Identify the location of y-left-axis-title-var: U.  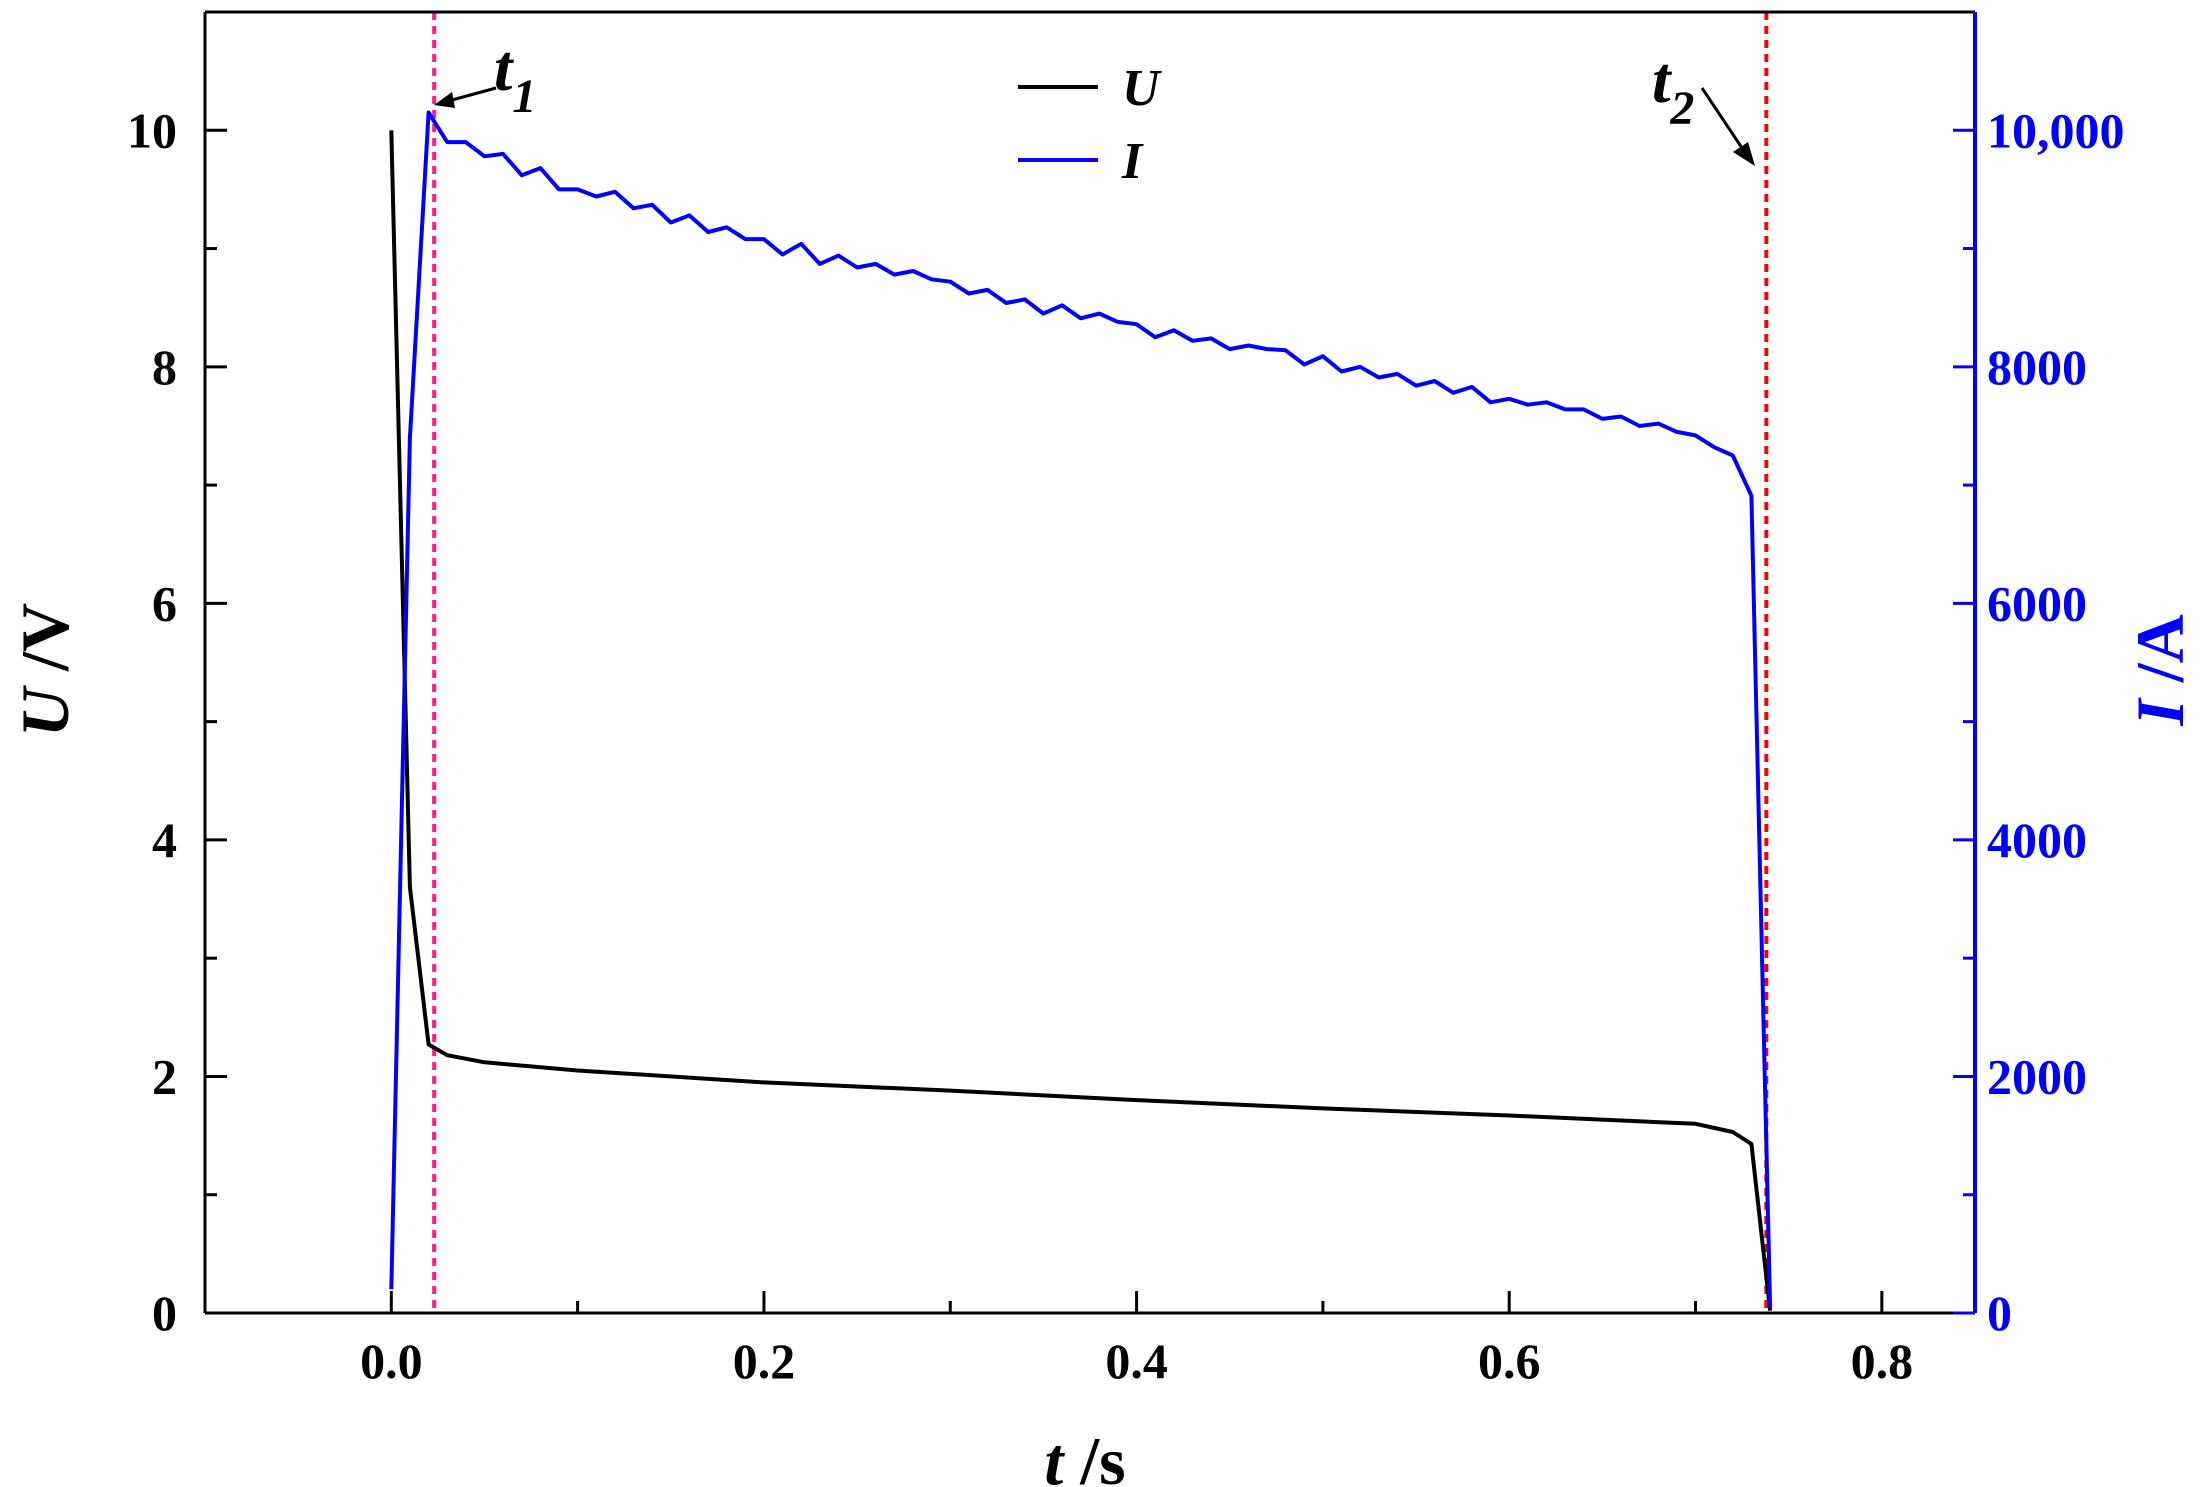
(45, 710).